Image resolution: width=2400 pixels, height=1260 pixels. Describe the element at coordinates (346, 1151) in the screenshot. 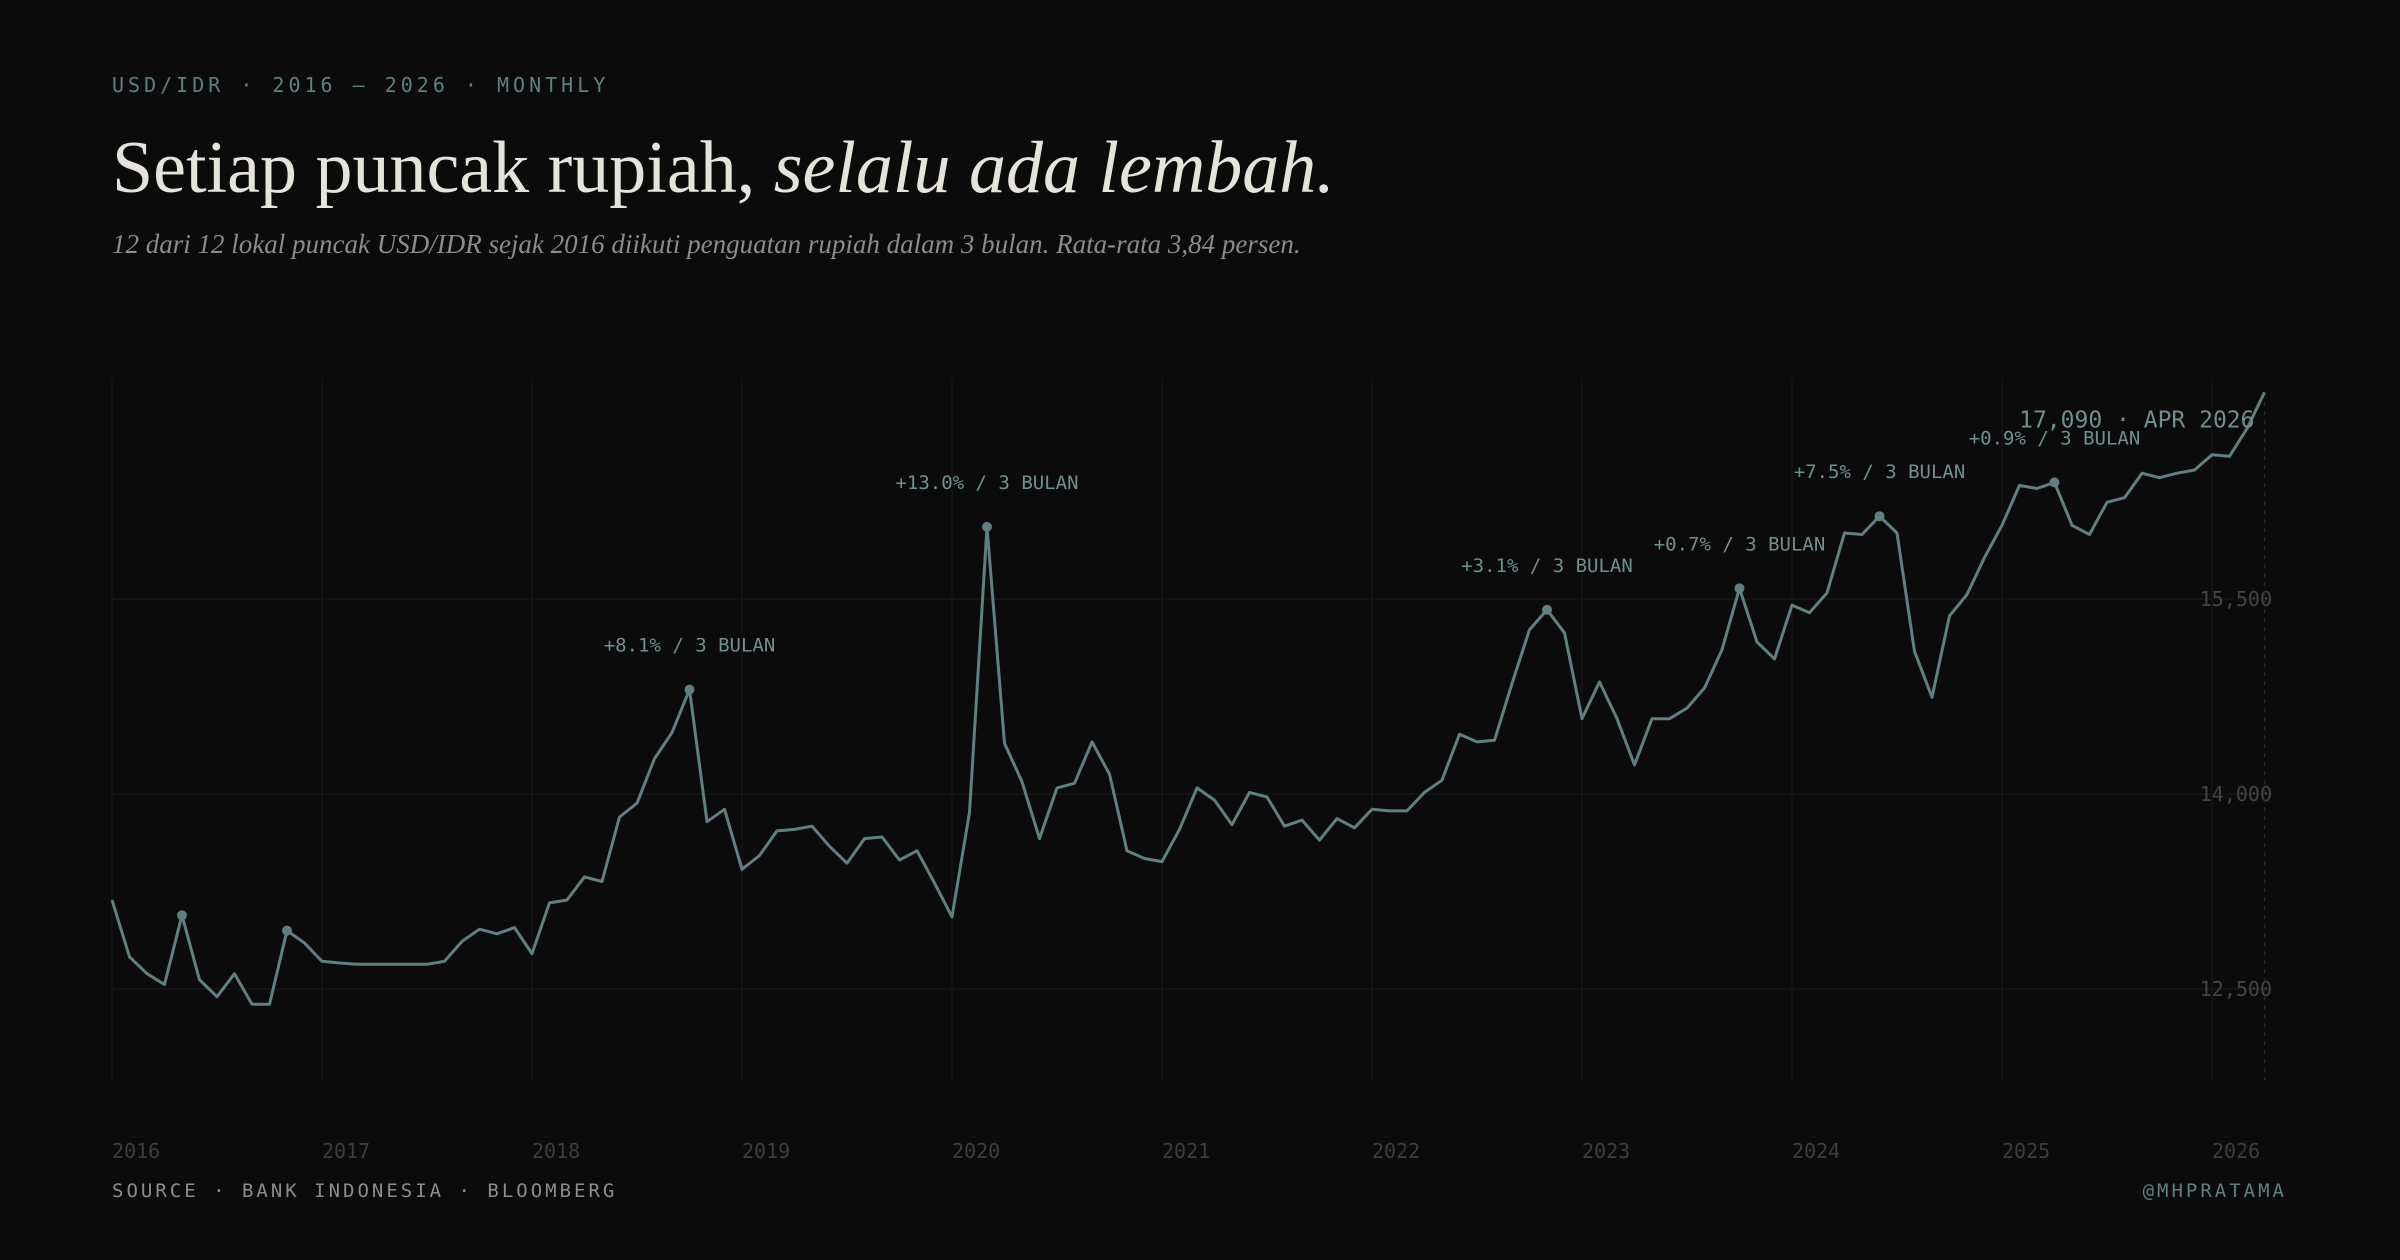

I see `x-tick-label: 2017` at that location.